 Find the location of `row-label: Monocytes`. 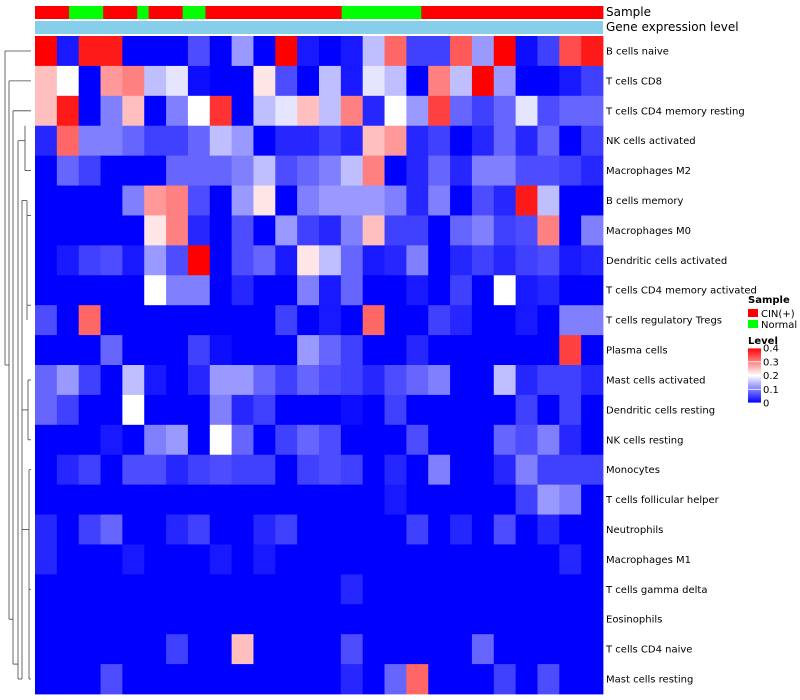

row-label: Monocytes is located at coordinates (633, 470).